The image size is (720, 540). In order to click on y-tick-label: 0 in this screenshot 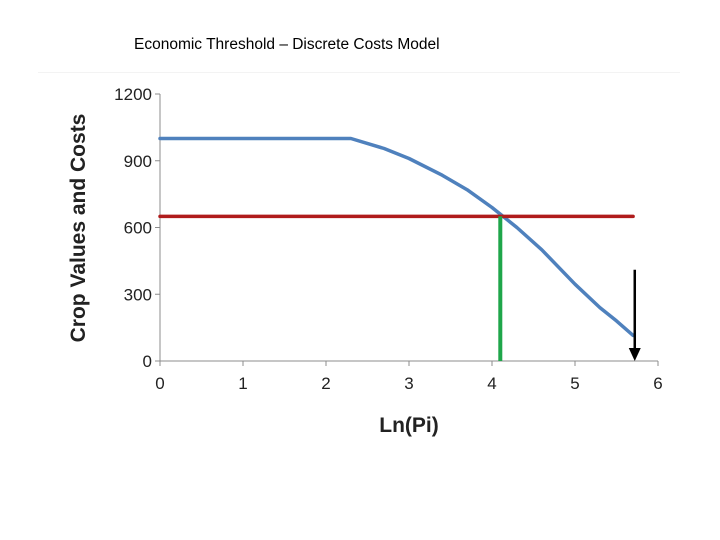, I will do `click(147, 361)`.